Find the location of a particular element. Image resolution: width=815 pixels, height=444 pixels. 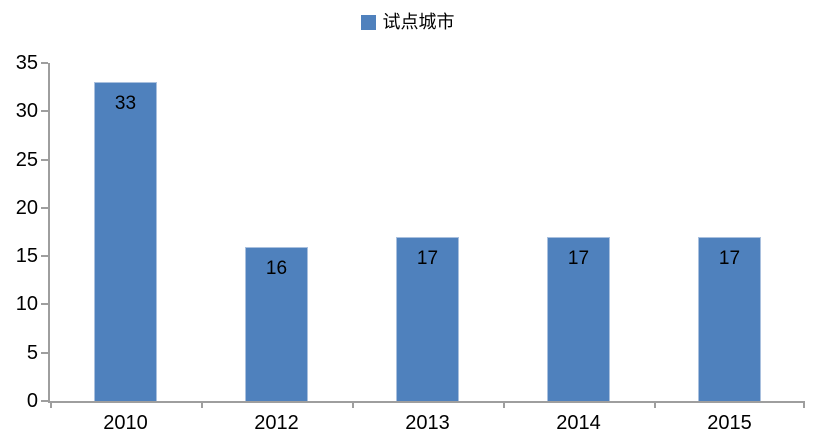

bar-2012: 16 is located at coordinates (276, 323).